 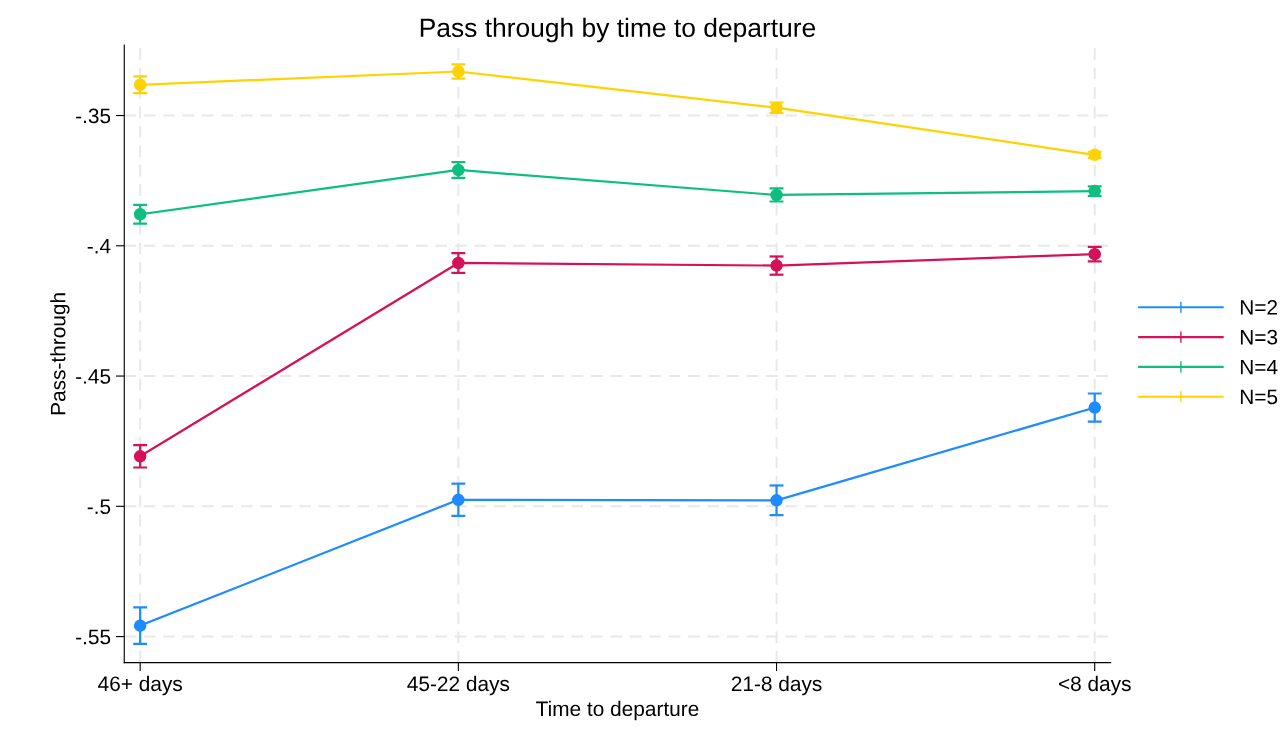 I want to click on x-tick-label: 21-8 days, so click(x=776, y=685).